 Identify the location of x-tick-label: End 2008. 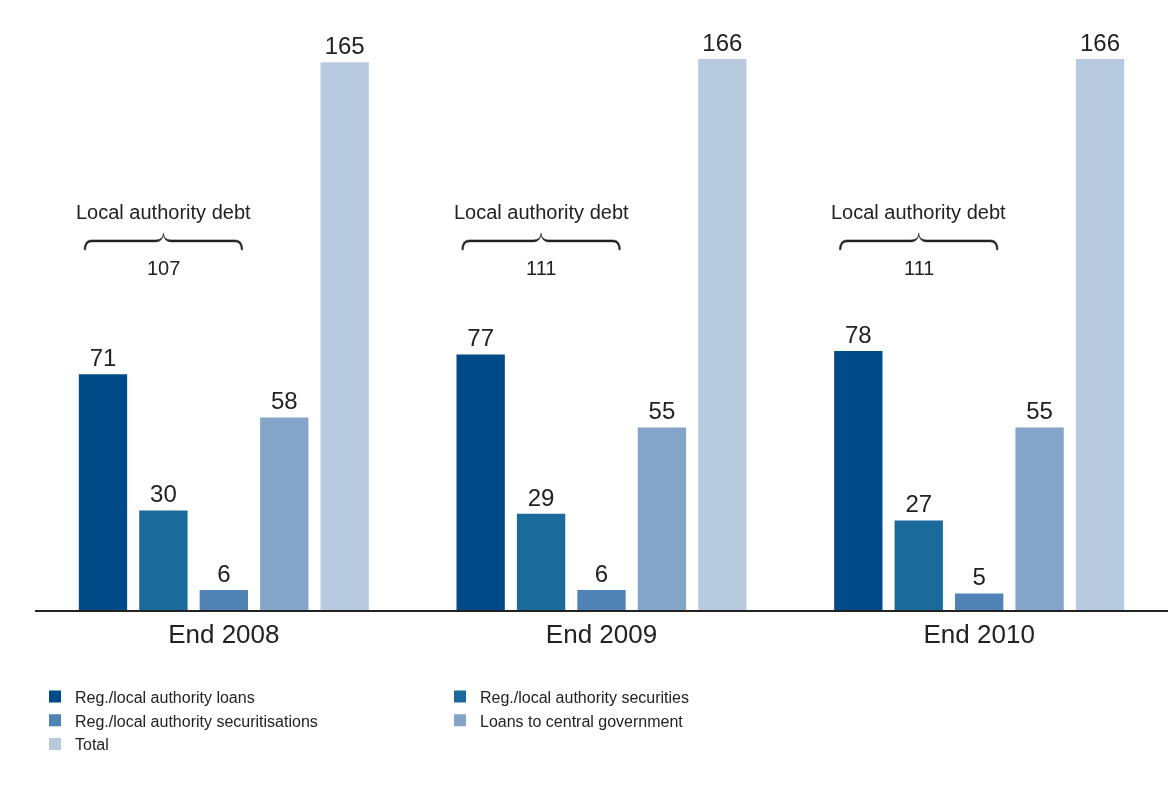
(224, 634).